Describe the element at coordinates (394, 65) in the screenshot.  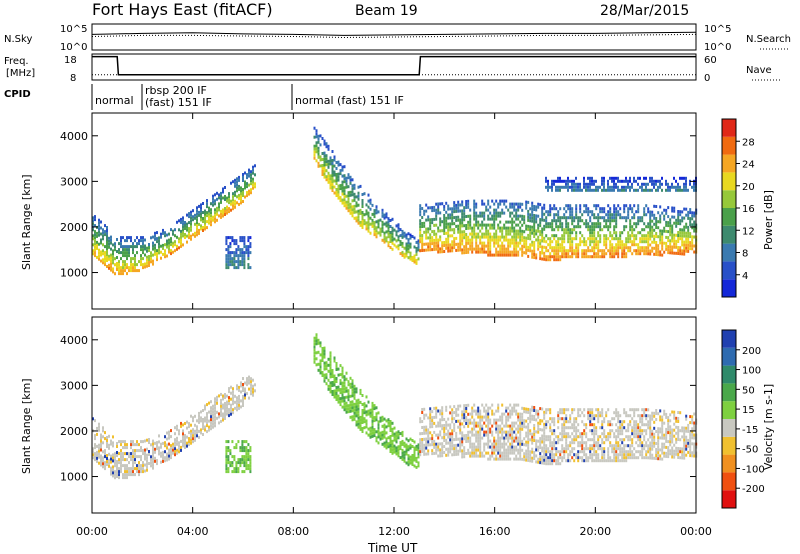
I see `freq-line` at that location.